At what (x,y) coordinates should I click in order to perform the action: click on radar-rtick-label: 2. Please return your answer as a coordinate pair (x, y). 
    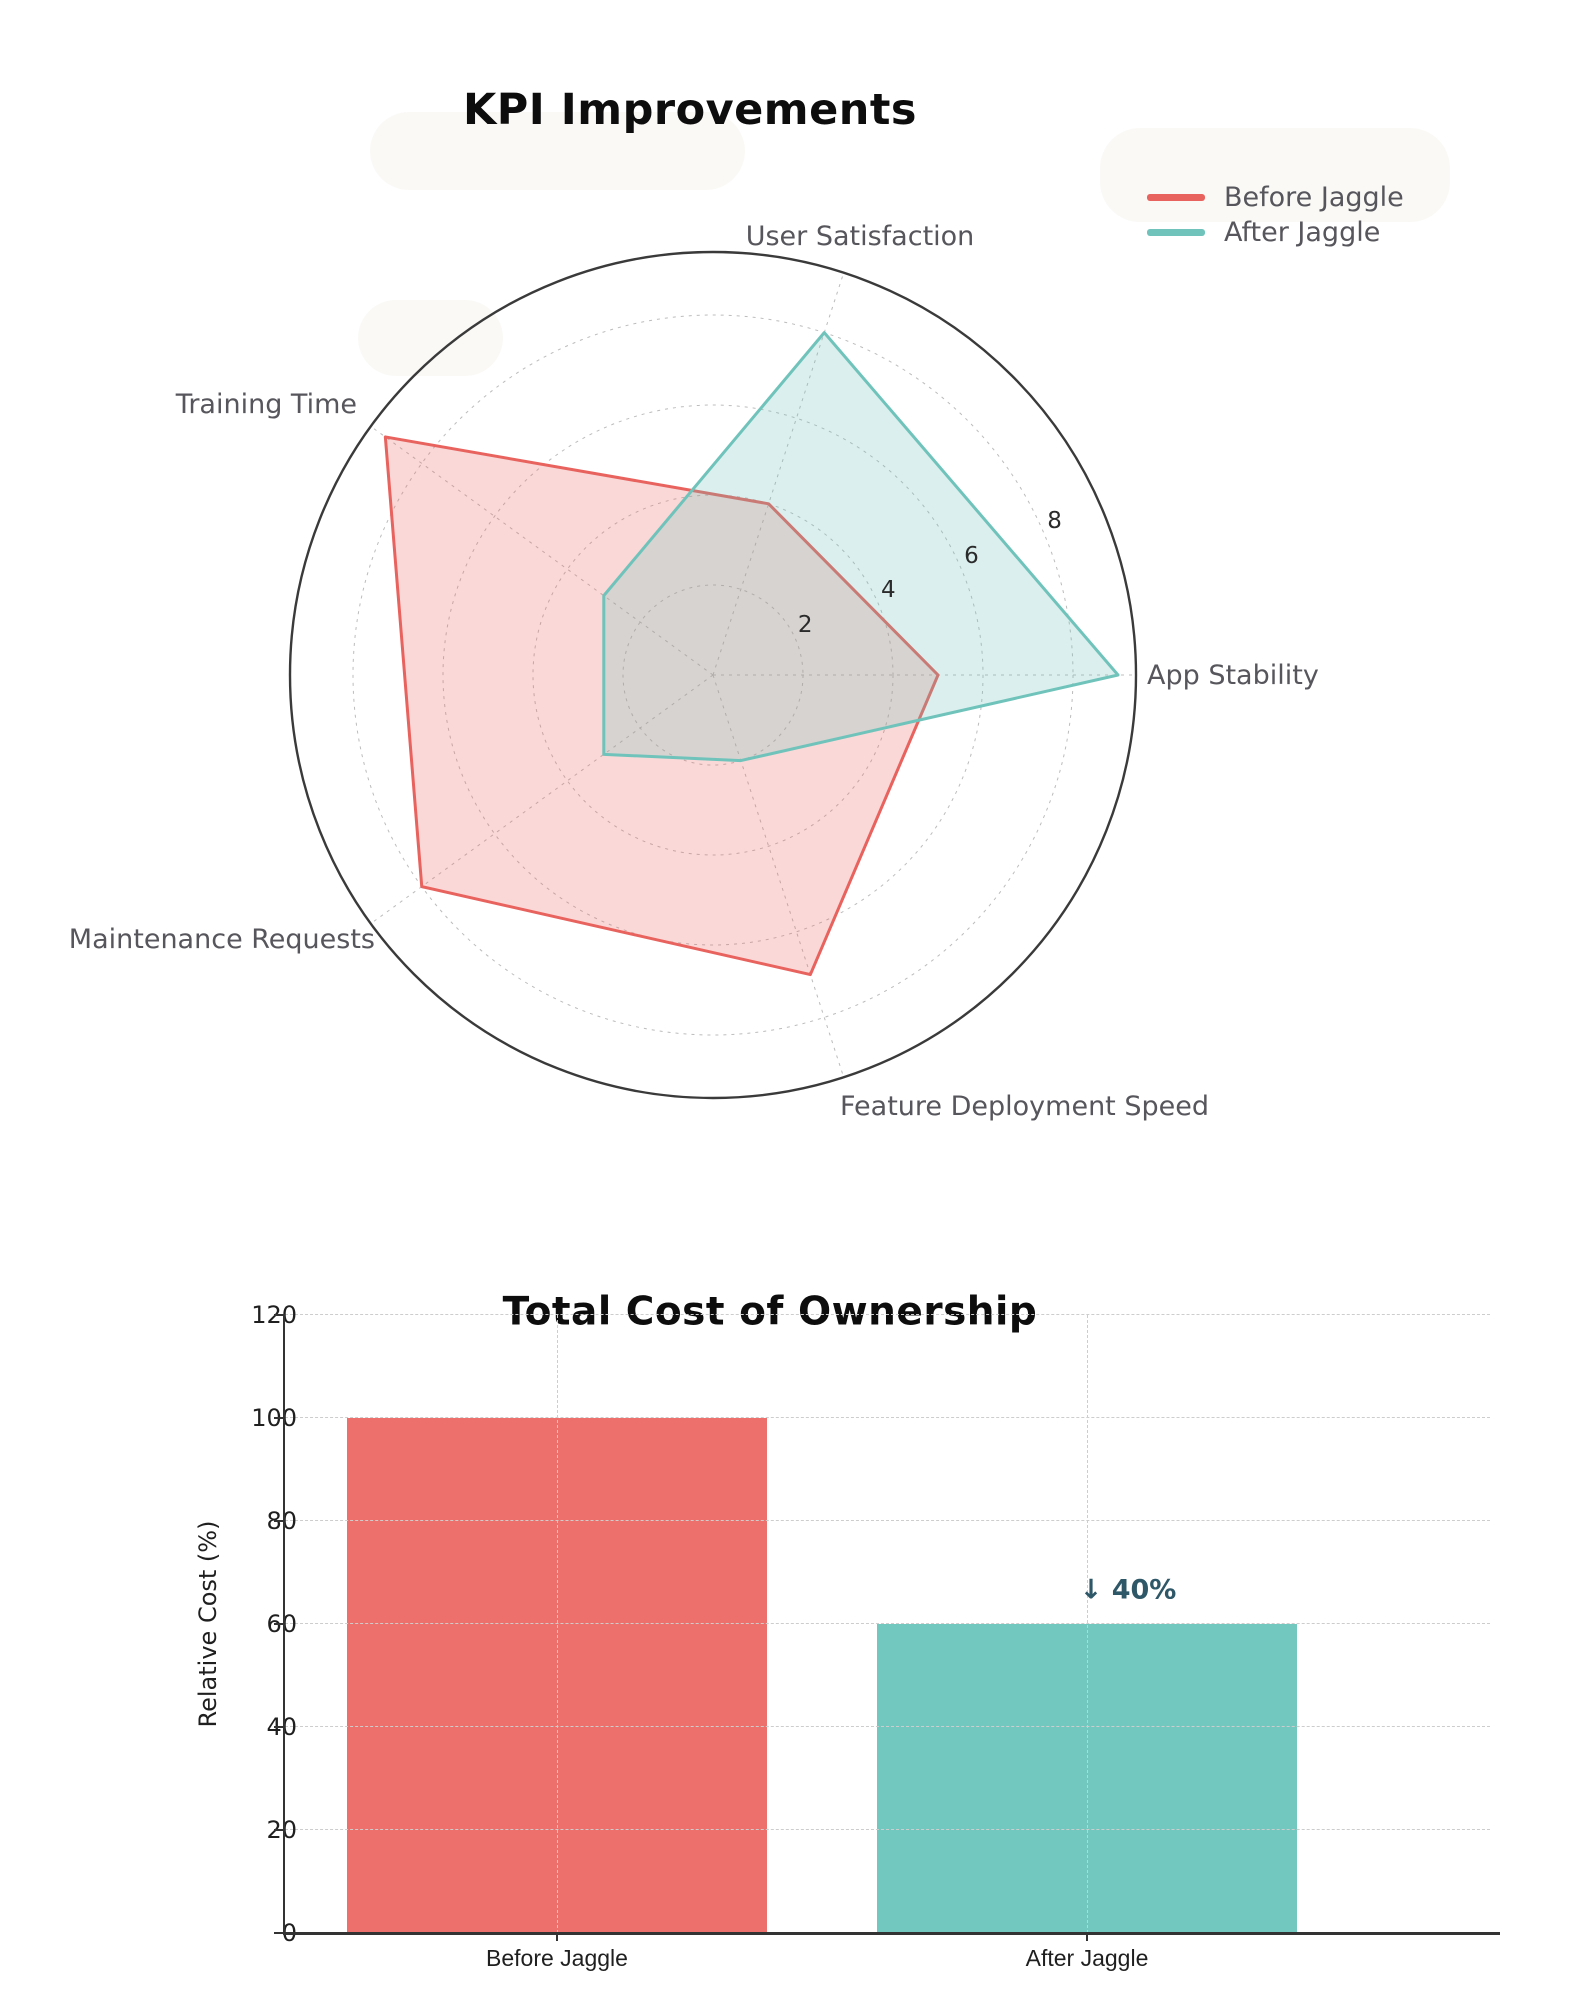
    Looking at the image, I should click on (805, 624).